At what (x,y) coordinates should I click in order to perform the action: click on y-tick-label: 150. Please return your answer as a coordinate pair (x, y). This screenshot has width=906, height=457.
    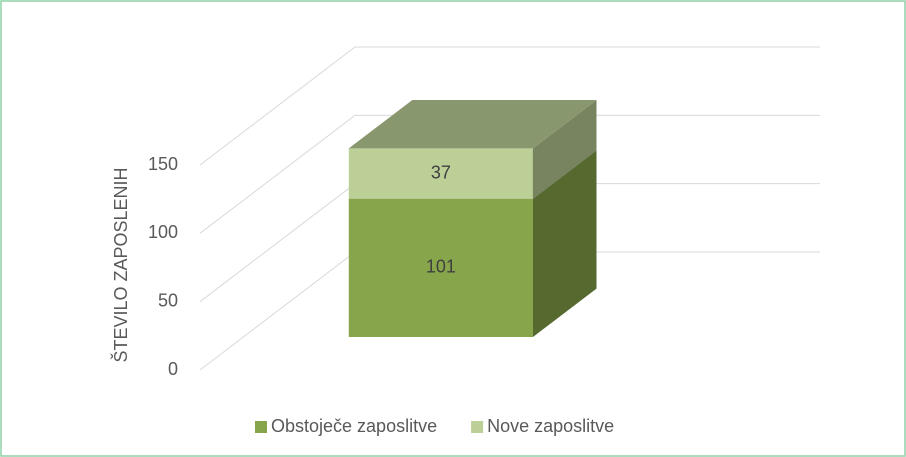
    Looking at the image, I should click on (163, 164).